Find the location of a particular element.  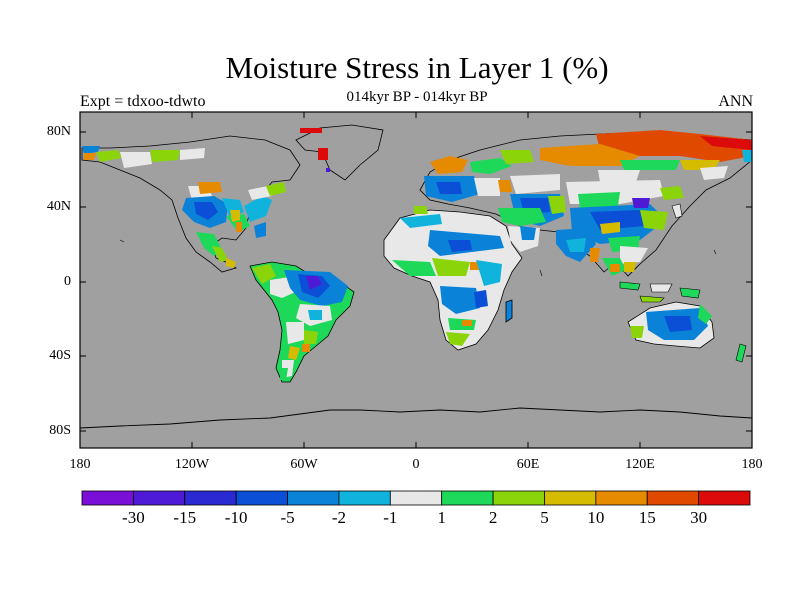

colorbar-label: 30 is located at coordinates (699, 517).